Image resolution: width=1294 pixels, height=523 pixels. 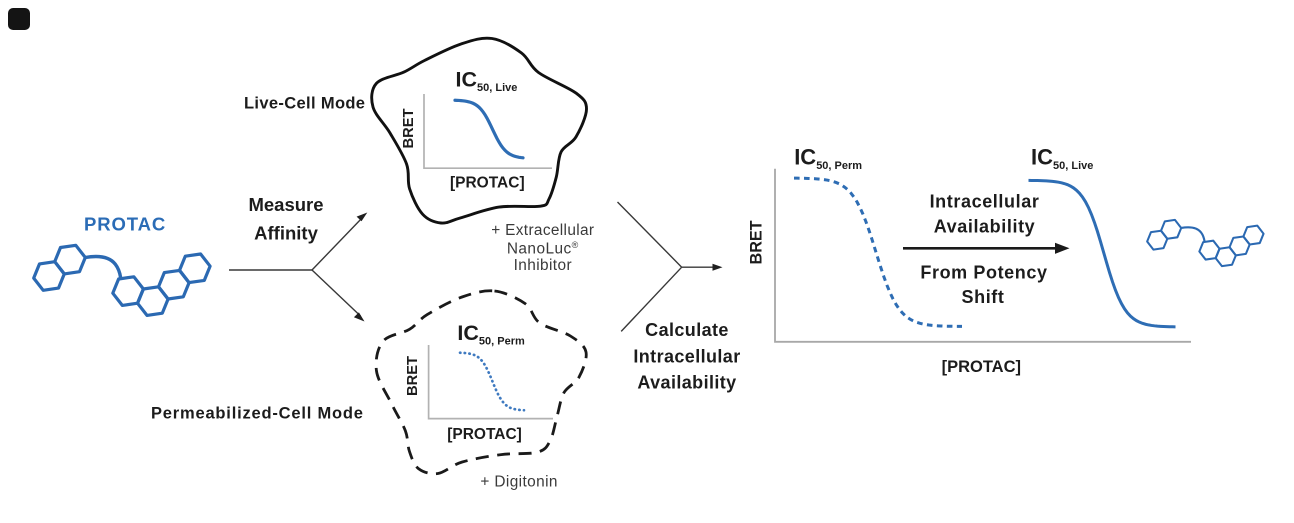 What do you see at coordinates (286, 232) in the screenshot?
I see `svg-text: Affinity` at bounding box center [286, 232].